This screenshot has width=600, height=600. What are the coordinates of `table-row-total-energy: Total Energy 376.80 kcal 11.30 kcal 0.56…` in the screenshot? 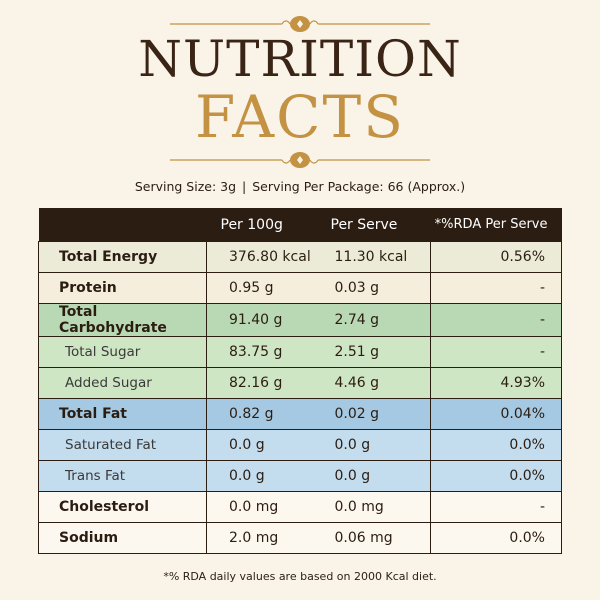 It's located at (300, 257).